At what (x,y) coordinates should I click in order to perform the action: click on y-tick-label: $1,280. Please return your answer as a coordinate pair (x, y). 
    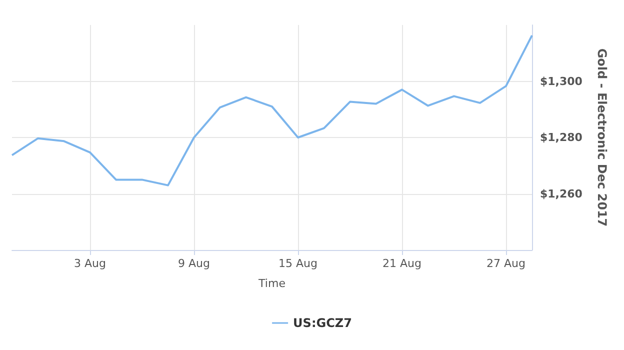
    Looking at the image, I should click on (561, 137).